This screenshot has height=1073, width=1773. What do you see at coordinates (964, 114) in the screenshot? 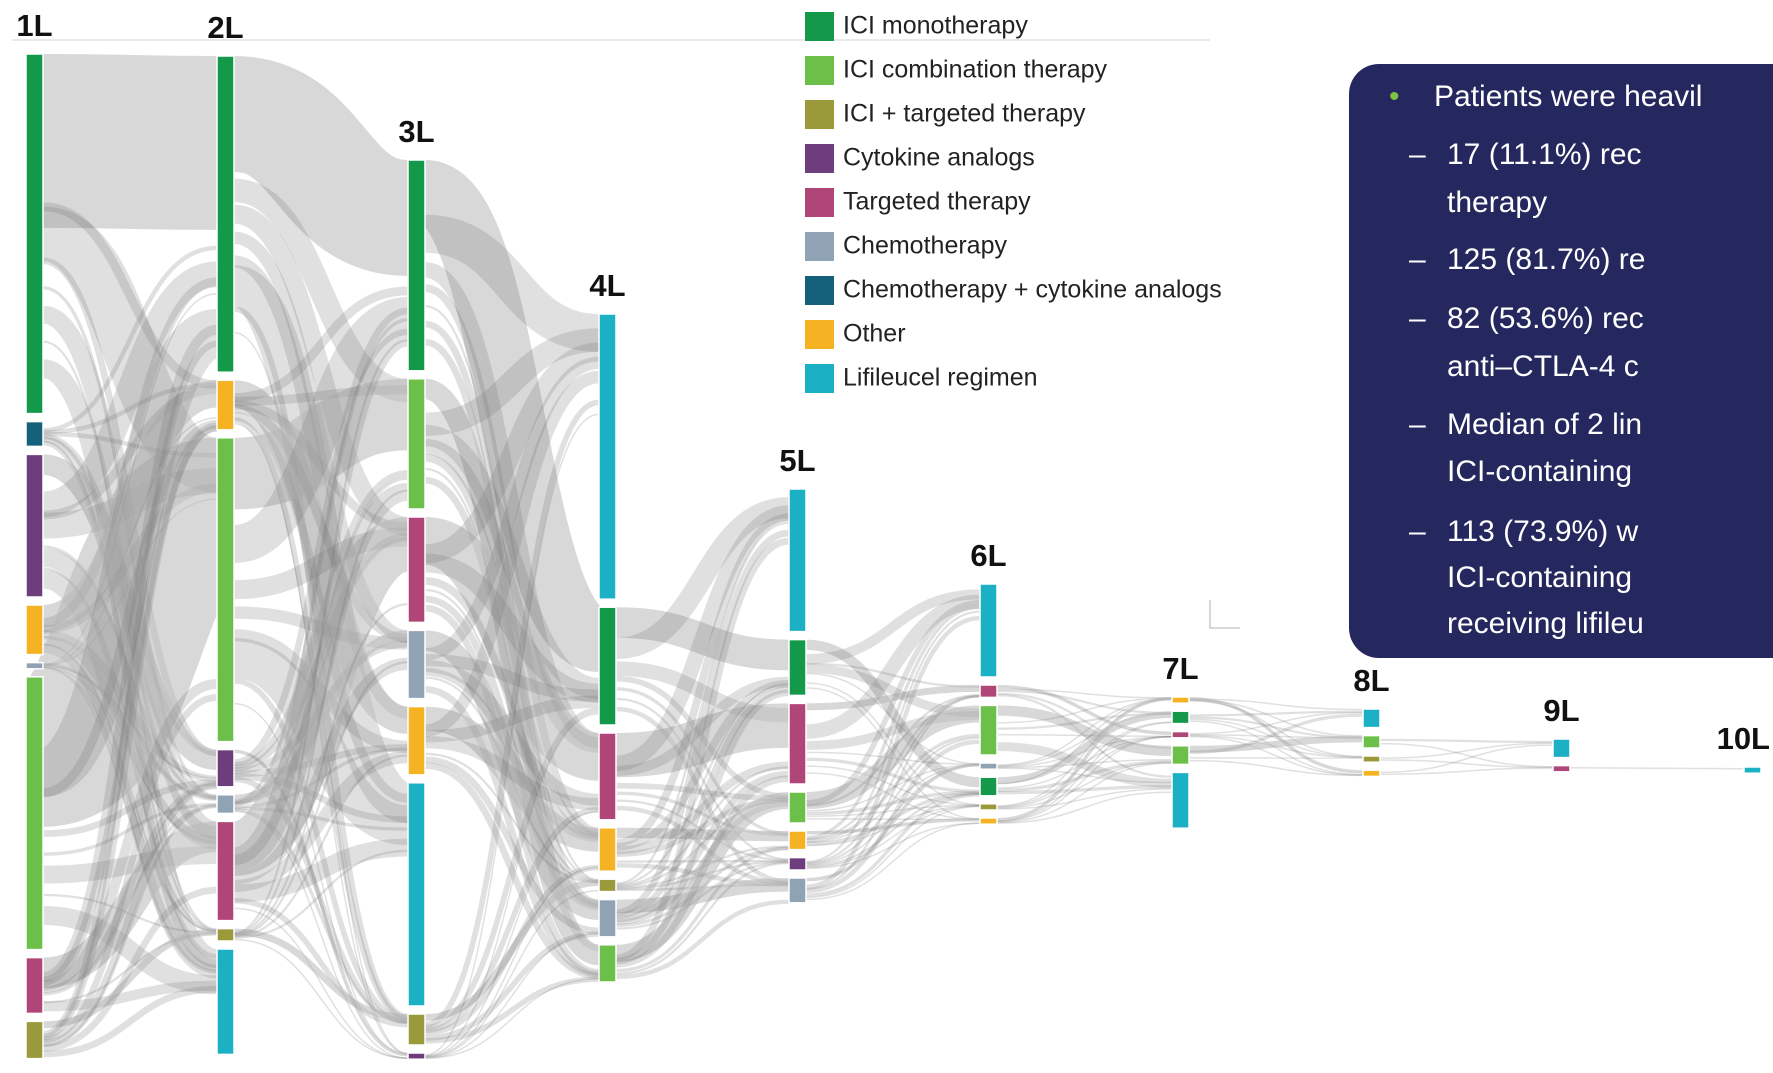
I see `legend-label: ICI + targeted therapy` at bounding box center [964, 114].